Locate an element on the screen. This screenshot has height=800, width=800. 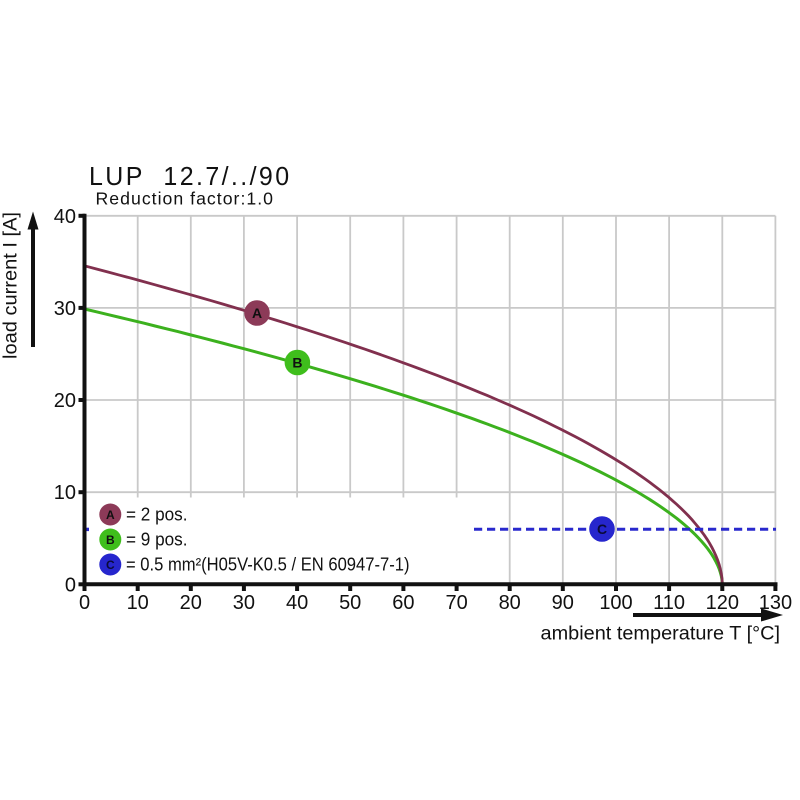
svg-text: 90 is located at coordinates (563, 603).